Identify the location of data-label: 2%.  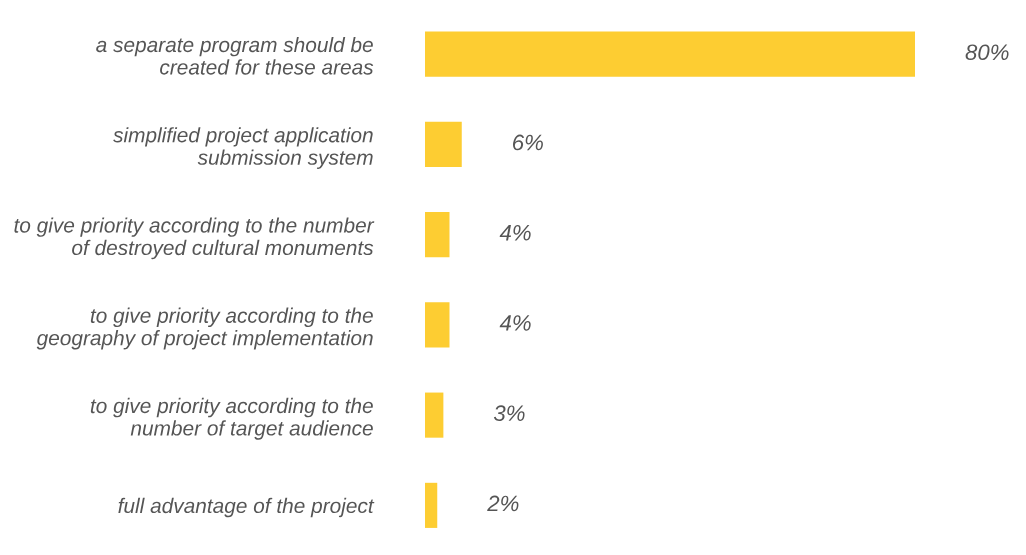
(503, 503).